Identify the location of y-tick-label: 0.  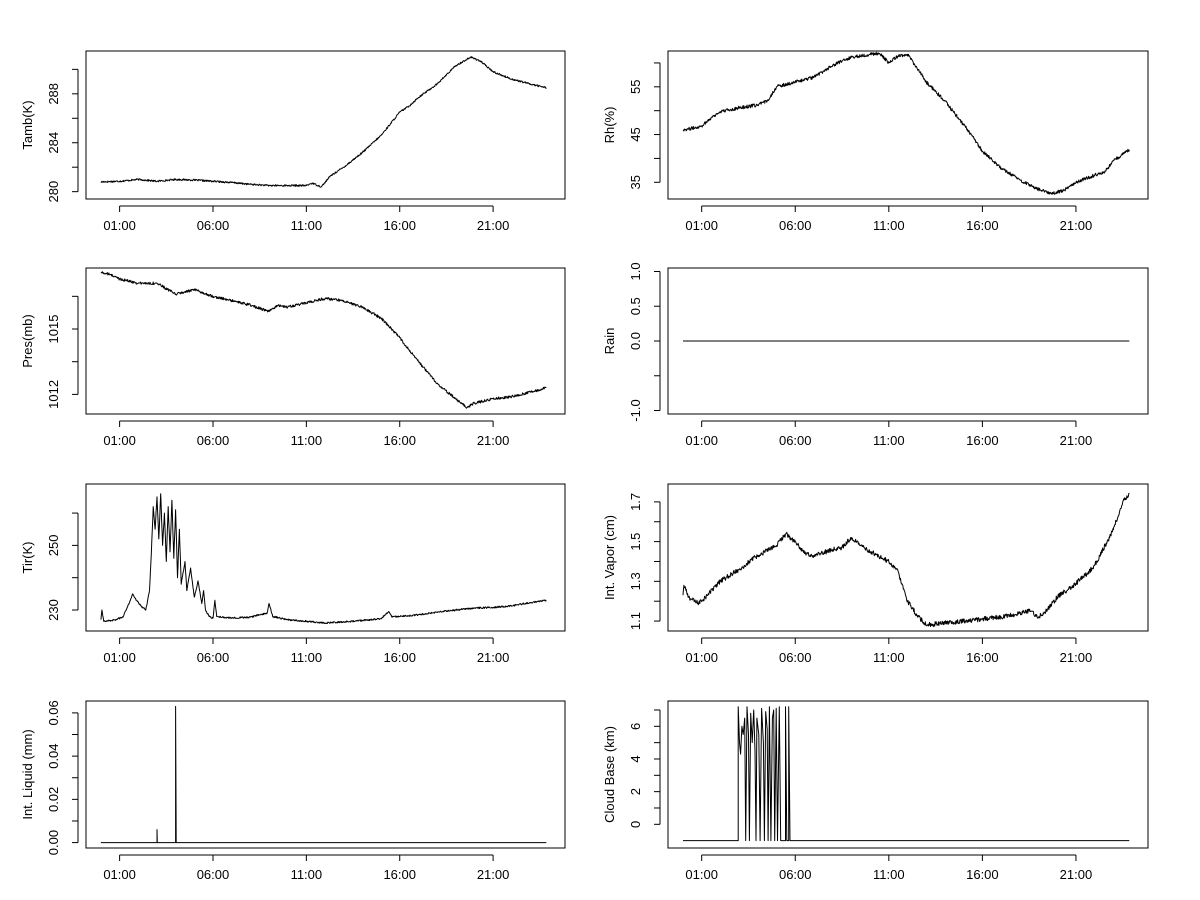
(635, 824).